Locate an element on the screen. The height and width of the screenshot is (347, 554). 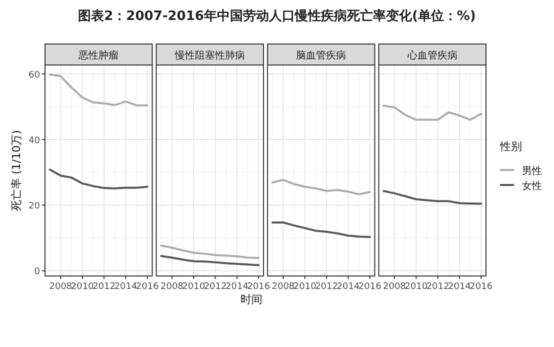
chart-subtitle: 心血管疾病 is located at coordinates (432, 56).